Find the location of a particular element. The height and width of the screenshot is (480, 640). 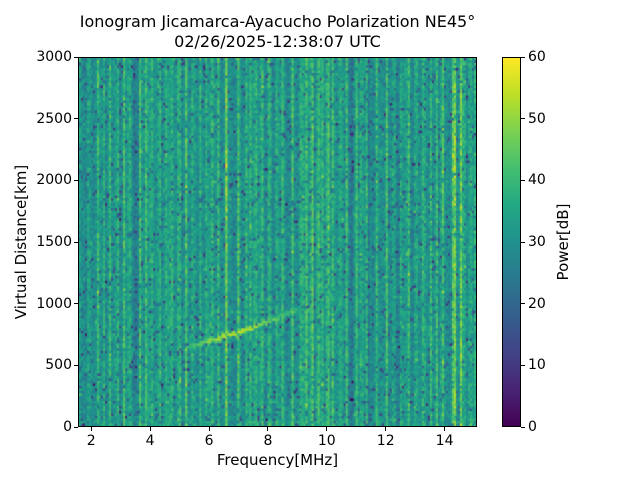

chart-subtitle: 02/26/2025-12:38:07 UTC is located at coordinates (277, 41).